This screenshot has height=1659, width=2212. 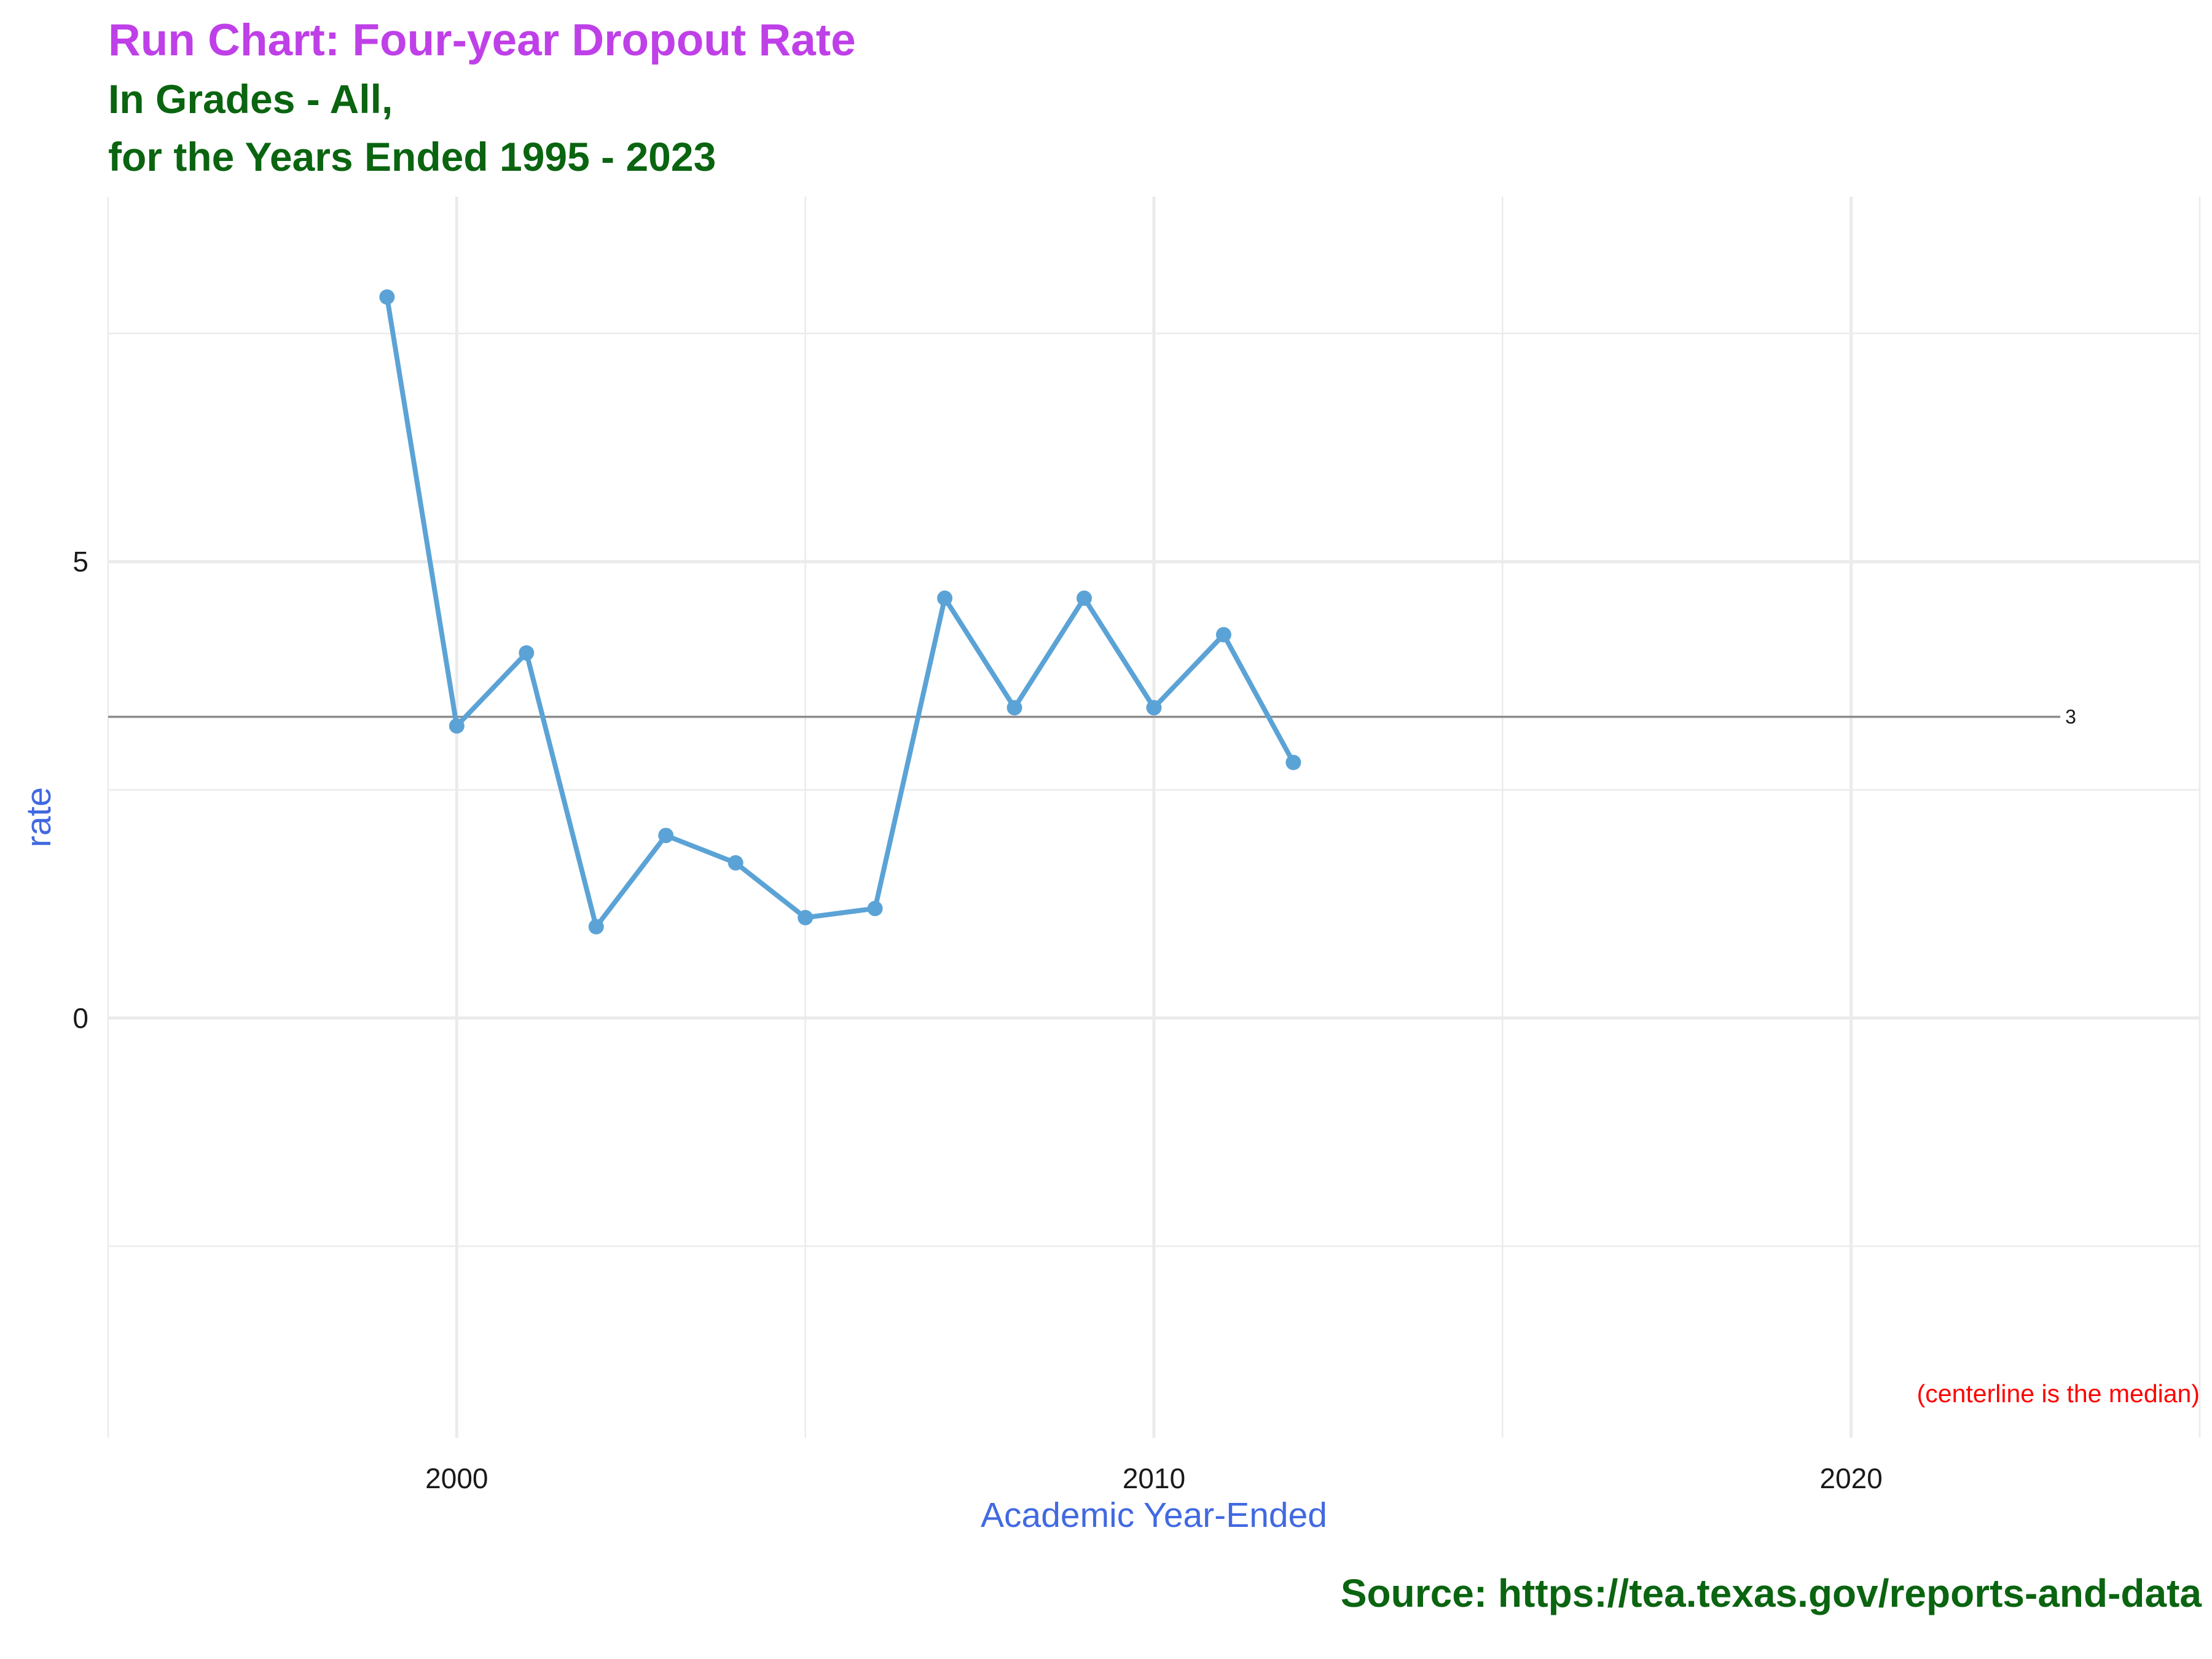 What do you see at coordinates (1850, 1478) in the screenshot?
I see `x-tick-label: 2020` at bounding box center [1850, 1478].